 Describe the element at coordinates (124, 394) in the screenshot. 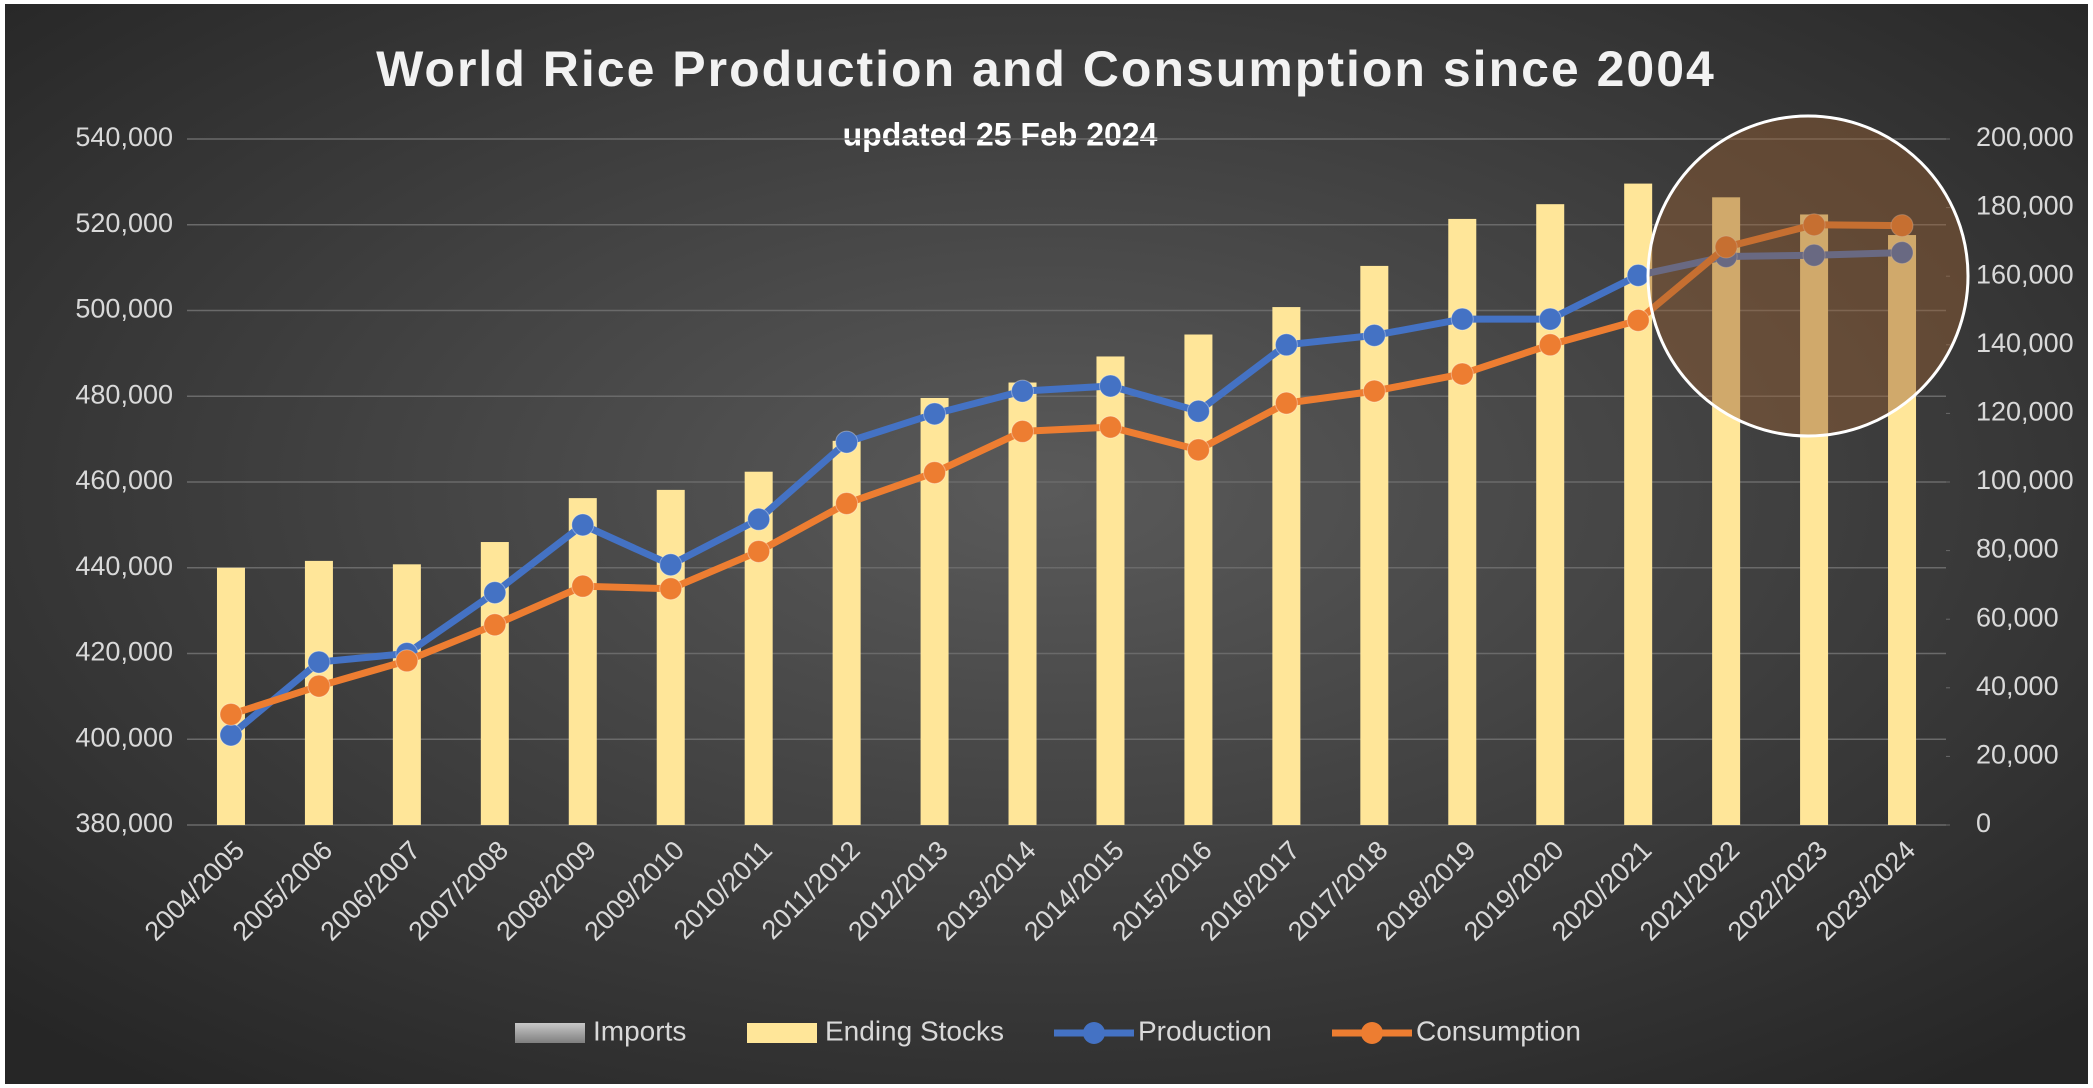

I see `y-tick-label: 480,000` at that location.